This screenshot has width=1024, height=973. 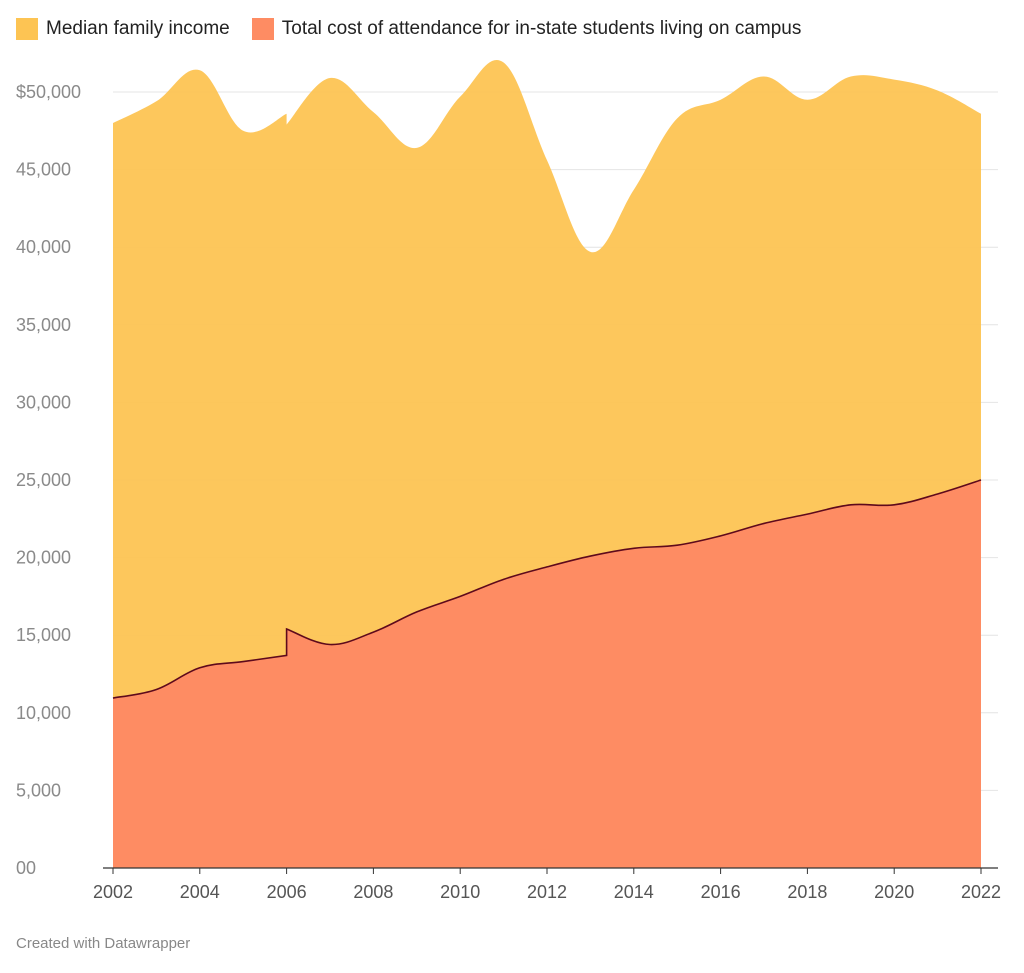 What do you see at coordinates (48, 92) in the screenshot?
I see `y-tick-label: $50,000` at bounding box center [48, 92].